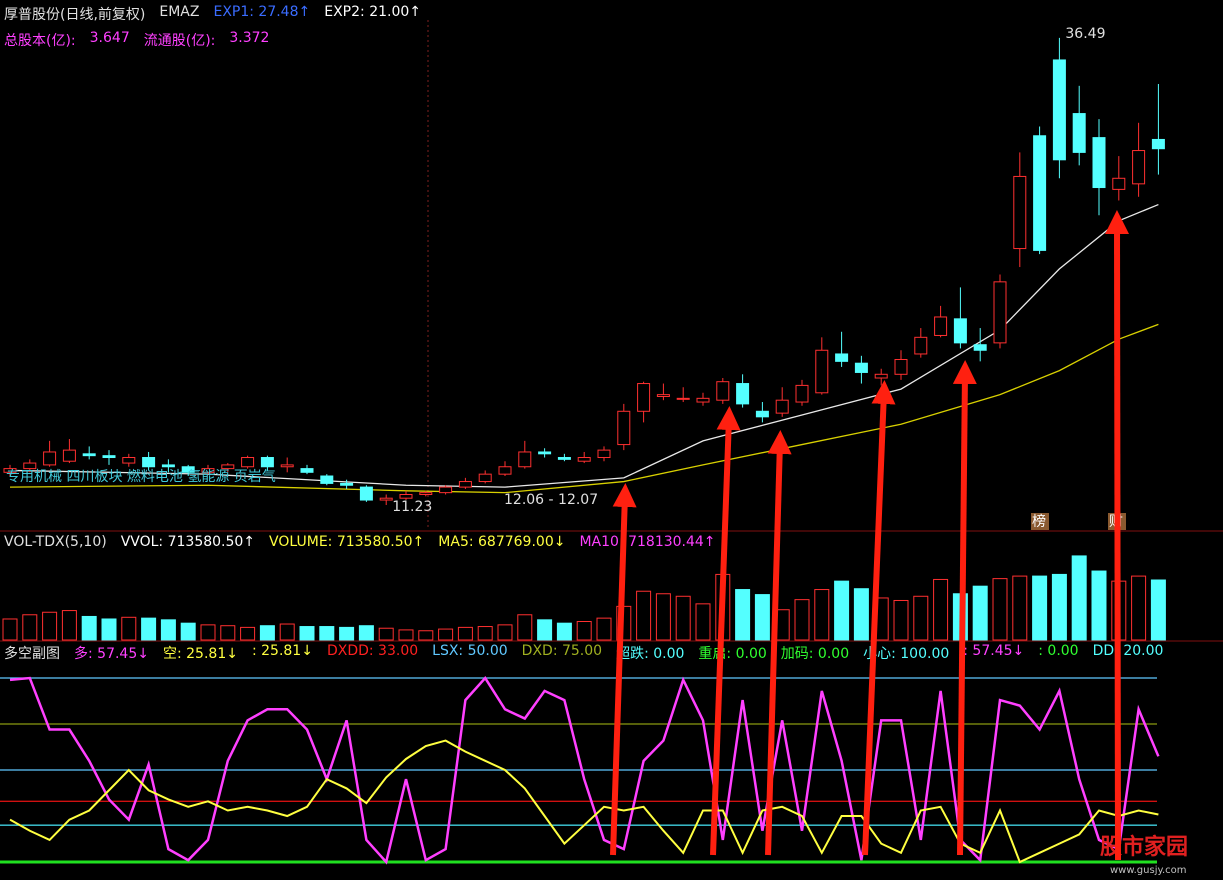 The height and width of the screenshot is (880, 1223). Describe the element at coordinates (55, 542) in the screenshot. I see `panel-title: VOL-TDX(5,10)` at that location.